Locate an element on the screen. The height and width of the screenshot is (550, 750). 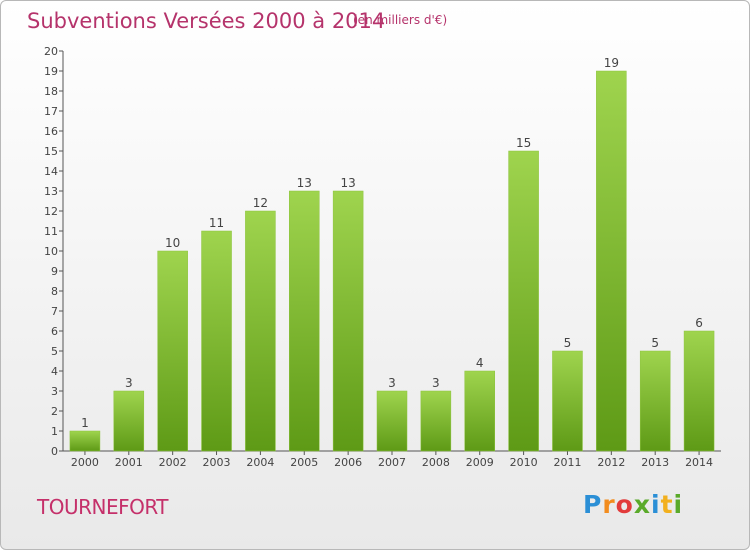
y-tick-label: 19 is located at coordinates (51, 71).